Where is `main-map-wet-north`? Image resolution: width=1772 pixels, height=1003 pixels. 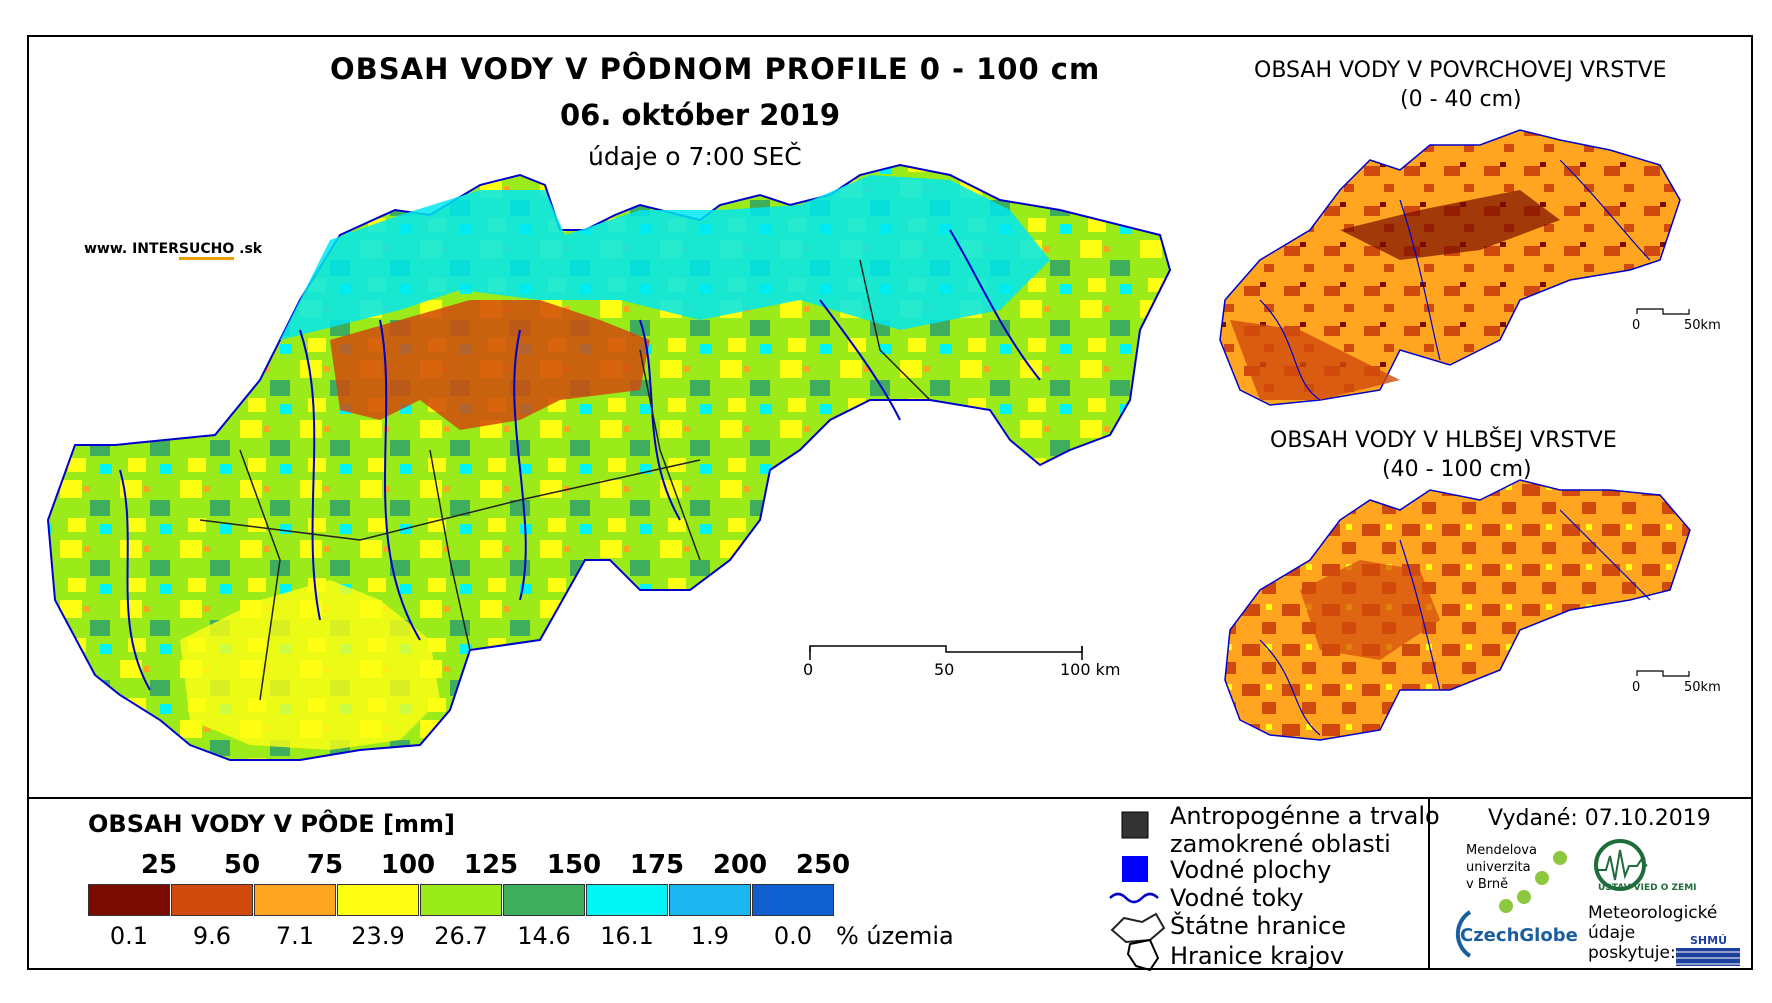
main-map-wet-north is located at coordinates (665, 257).